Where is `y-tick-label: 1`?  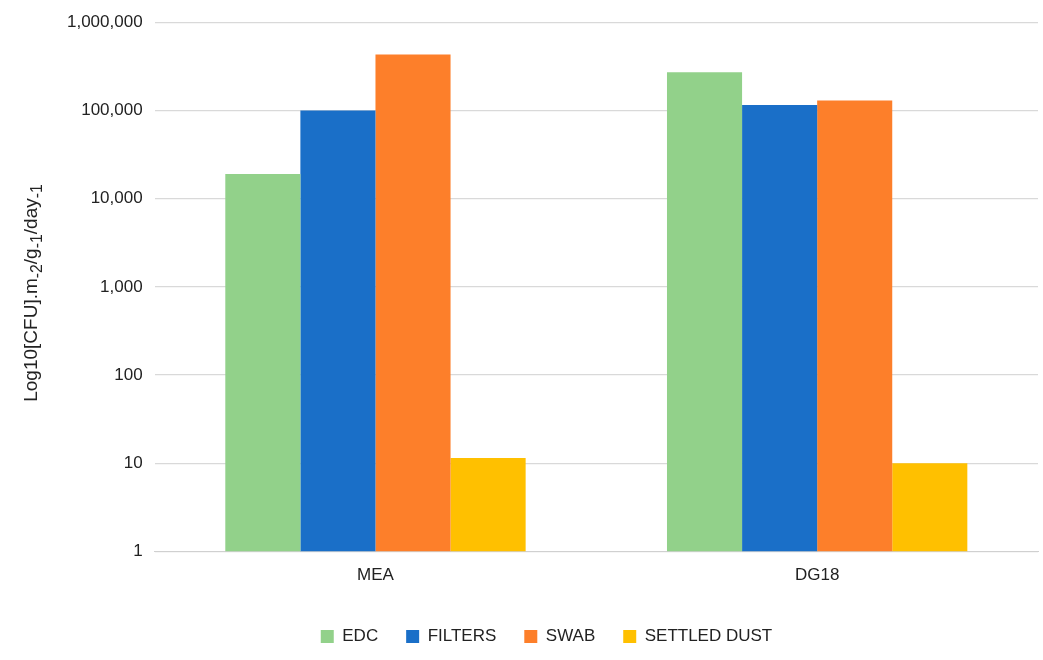
y-tick-label: 1 is located at coordinates (138, 551).